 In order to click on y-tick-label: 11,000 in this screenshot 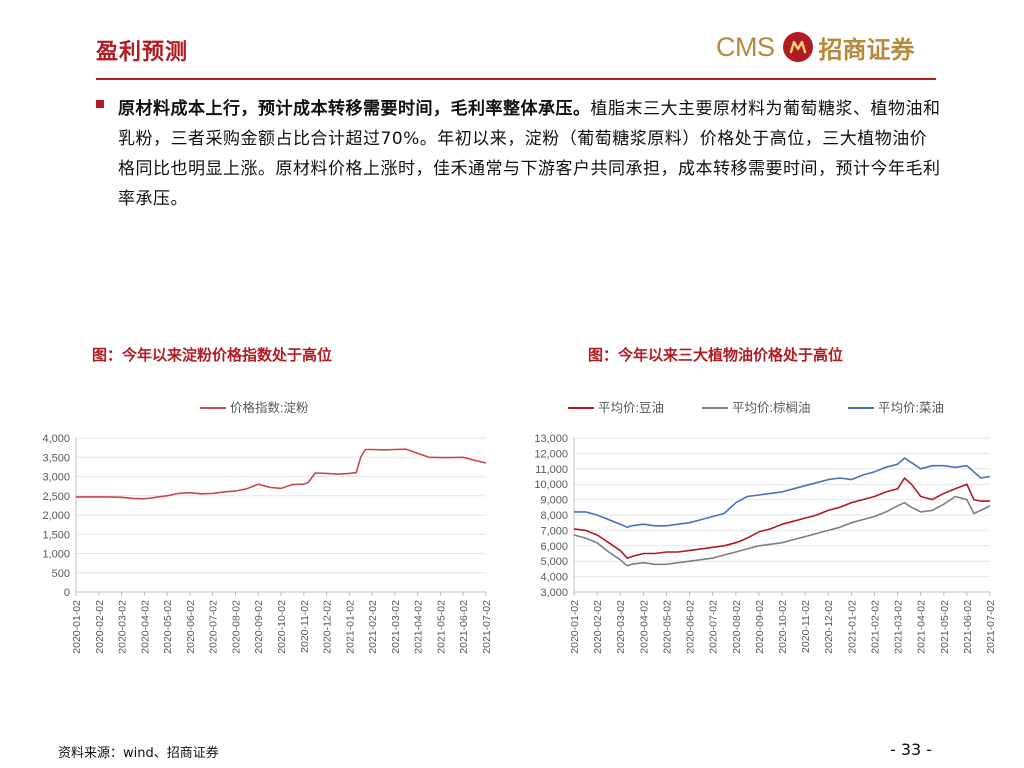, I will do `click(551, 470)`.